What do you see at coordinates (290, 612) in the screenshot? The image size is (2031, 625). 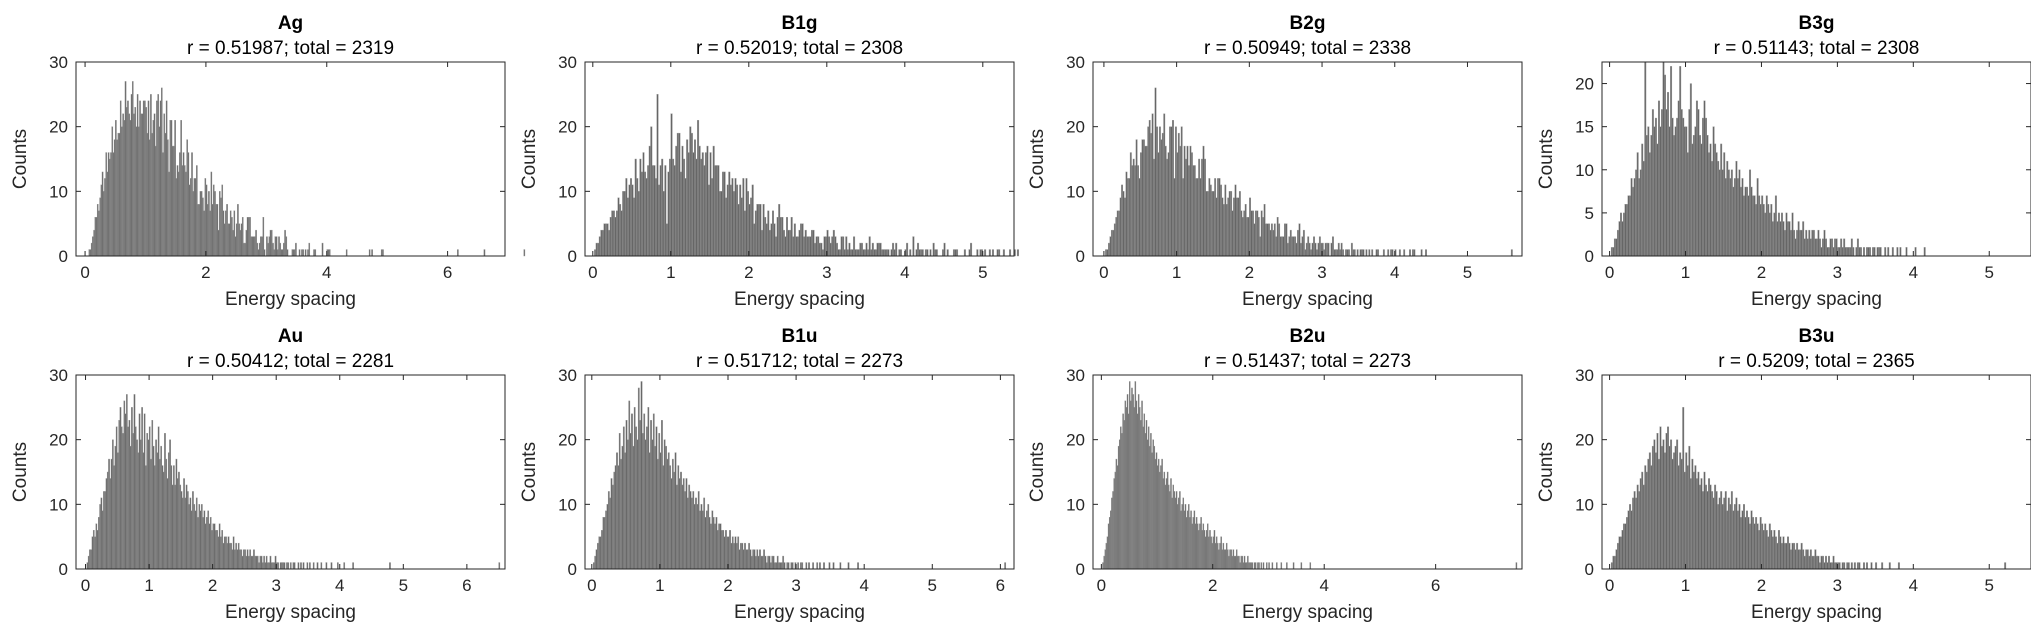 I see `x-axis-label: Energy spacing` at bounding box center [290, 612].